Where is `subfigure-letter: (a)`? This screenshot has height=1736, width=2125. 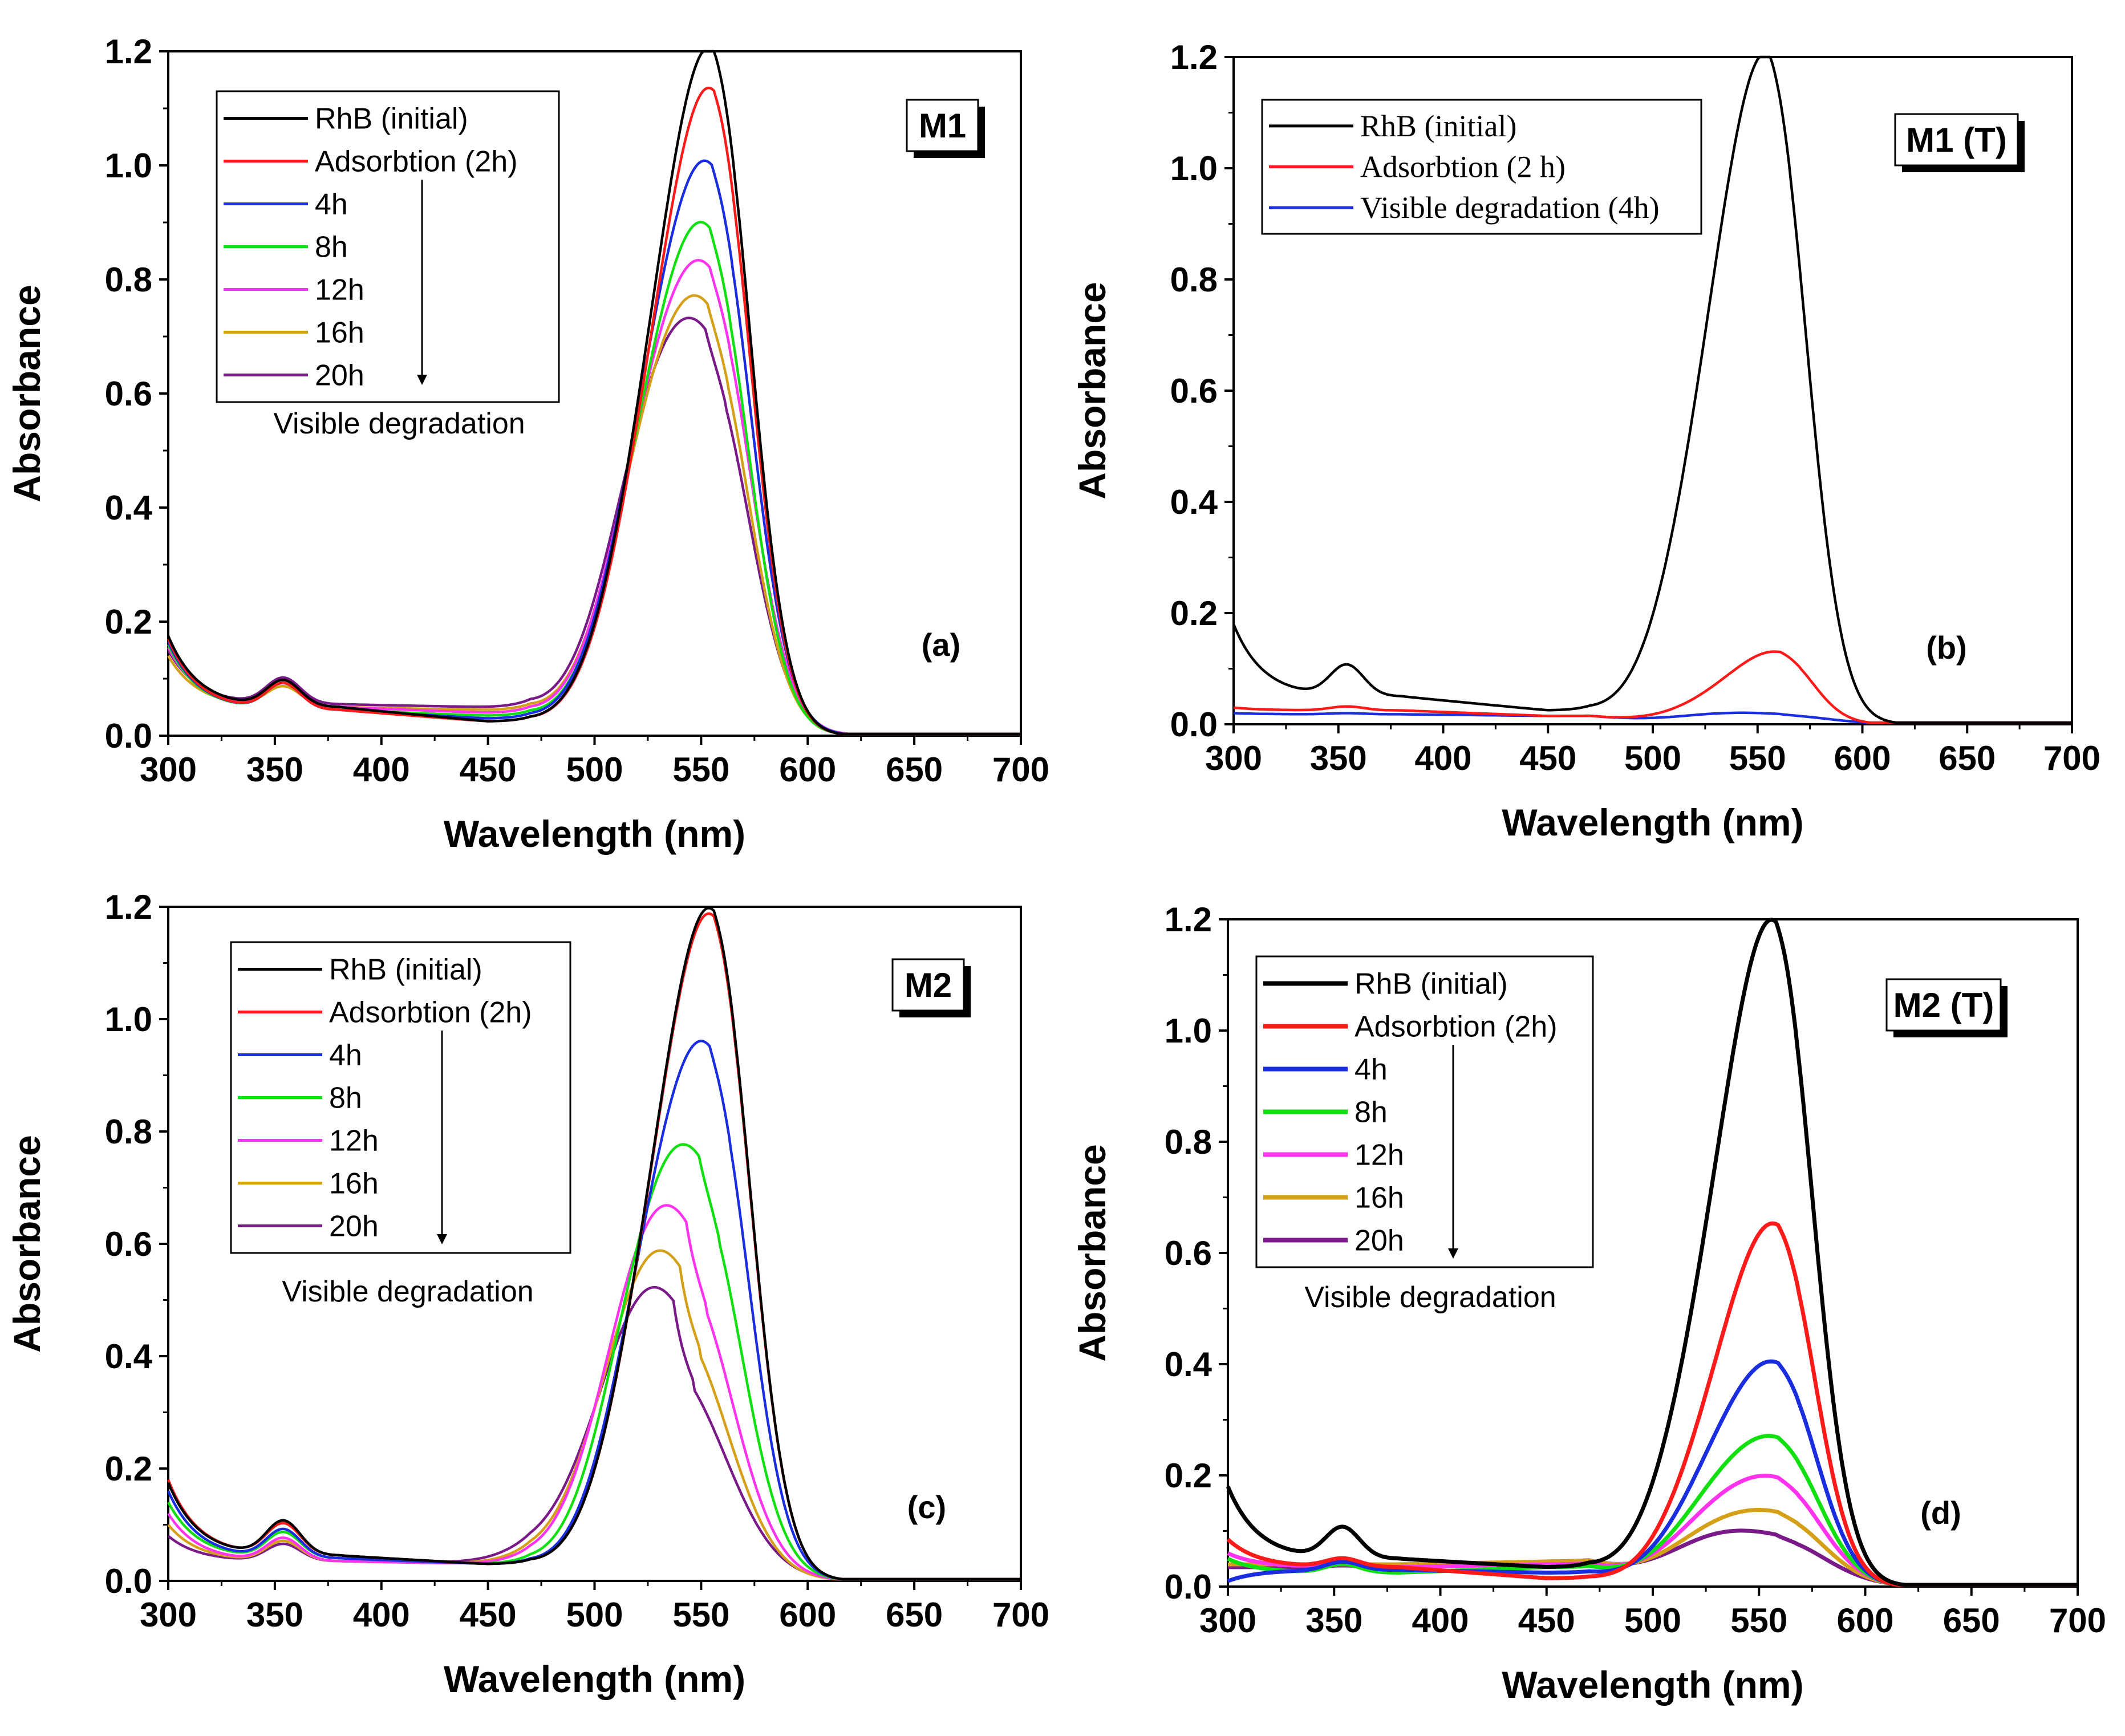
subfigure-letter: (a) is located at coordinates (941, 645).